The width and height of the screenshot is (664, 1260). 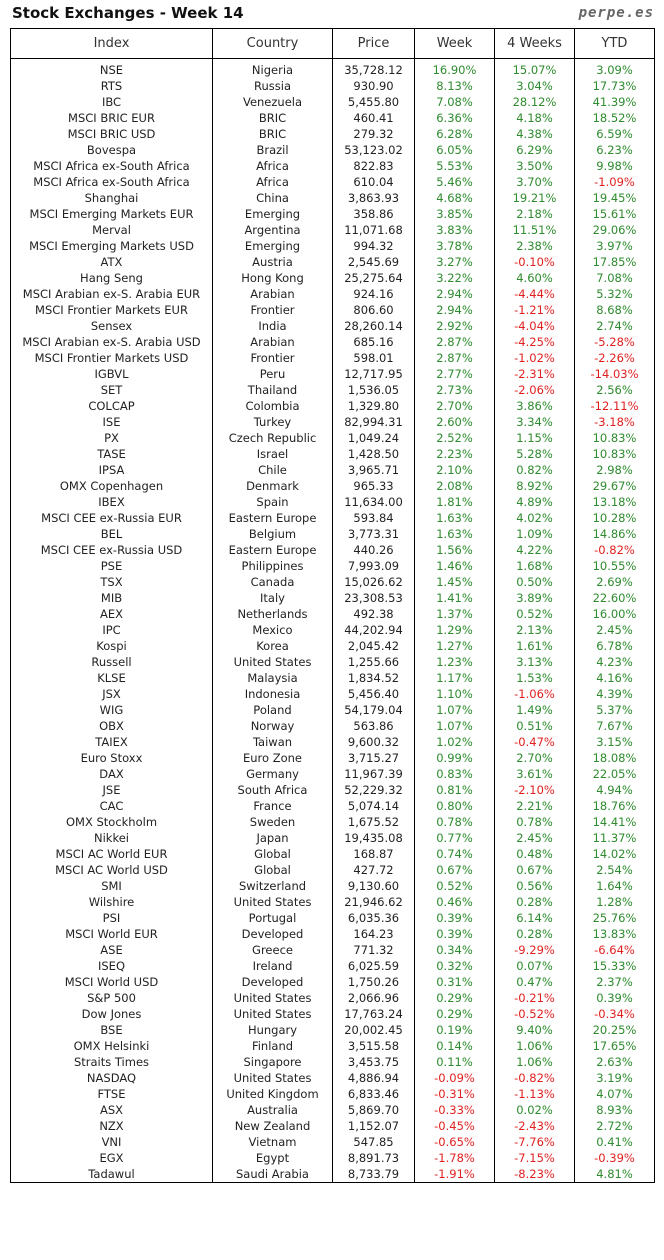 I want to click on week-change-cell: 0.67%, so click(x=454, y=870).